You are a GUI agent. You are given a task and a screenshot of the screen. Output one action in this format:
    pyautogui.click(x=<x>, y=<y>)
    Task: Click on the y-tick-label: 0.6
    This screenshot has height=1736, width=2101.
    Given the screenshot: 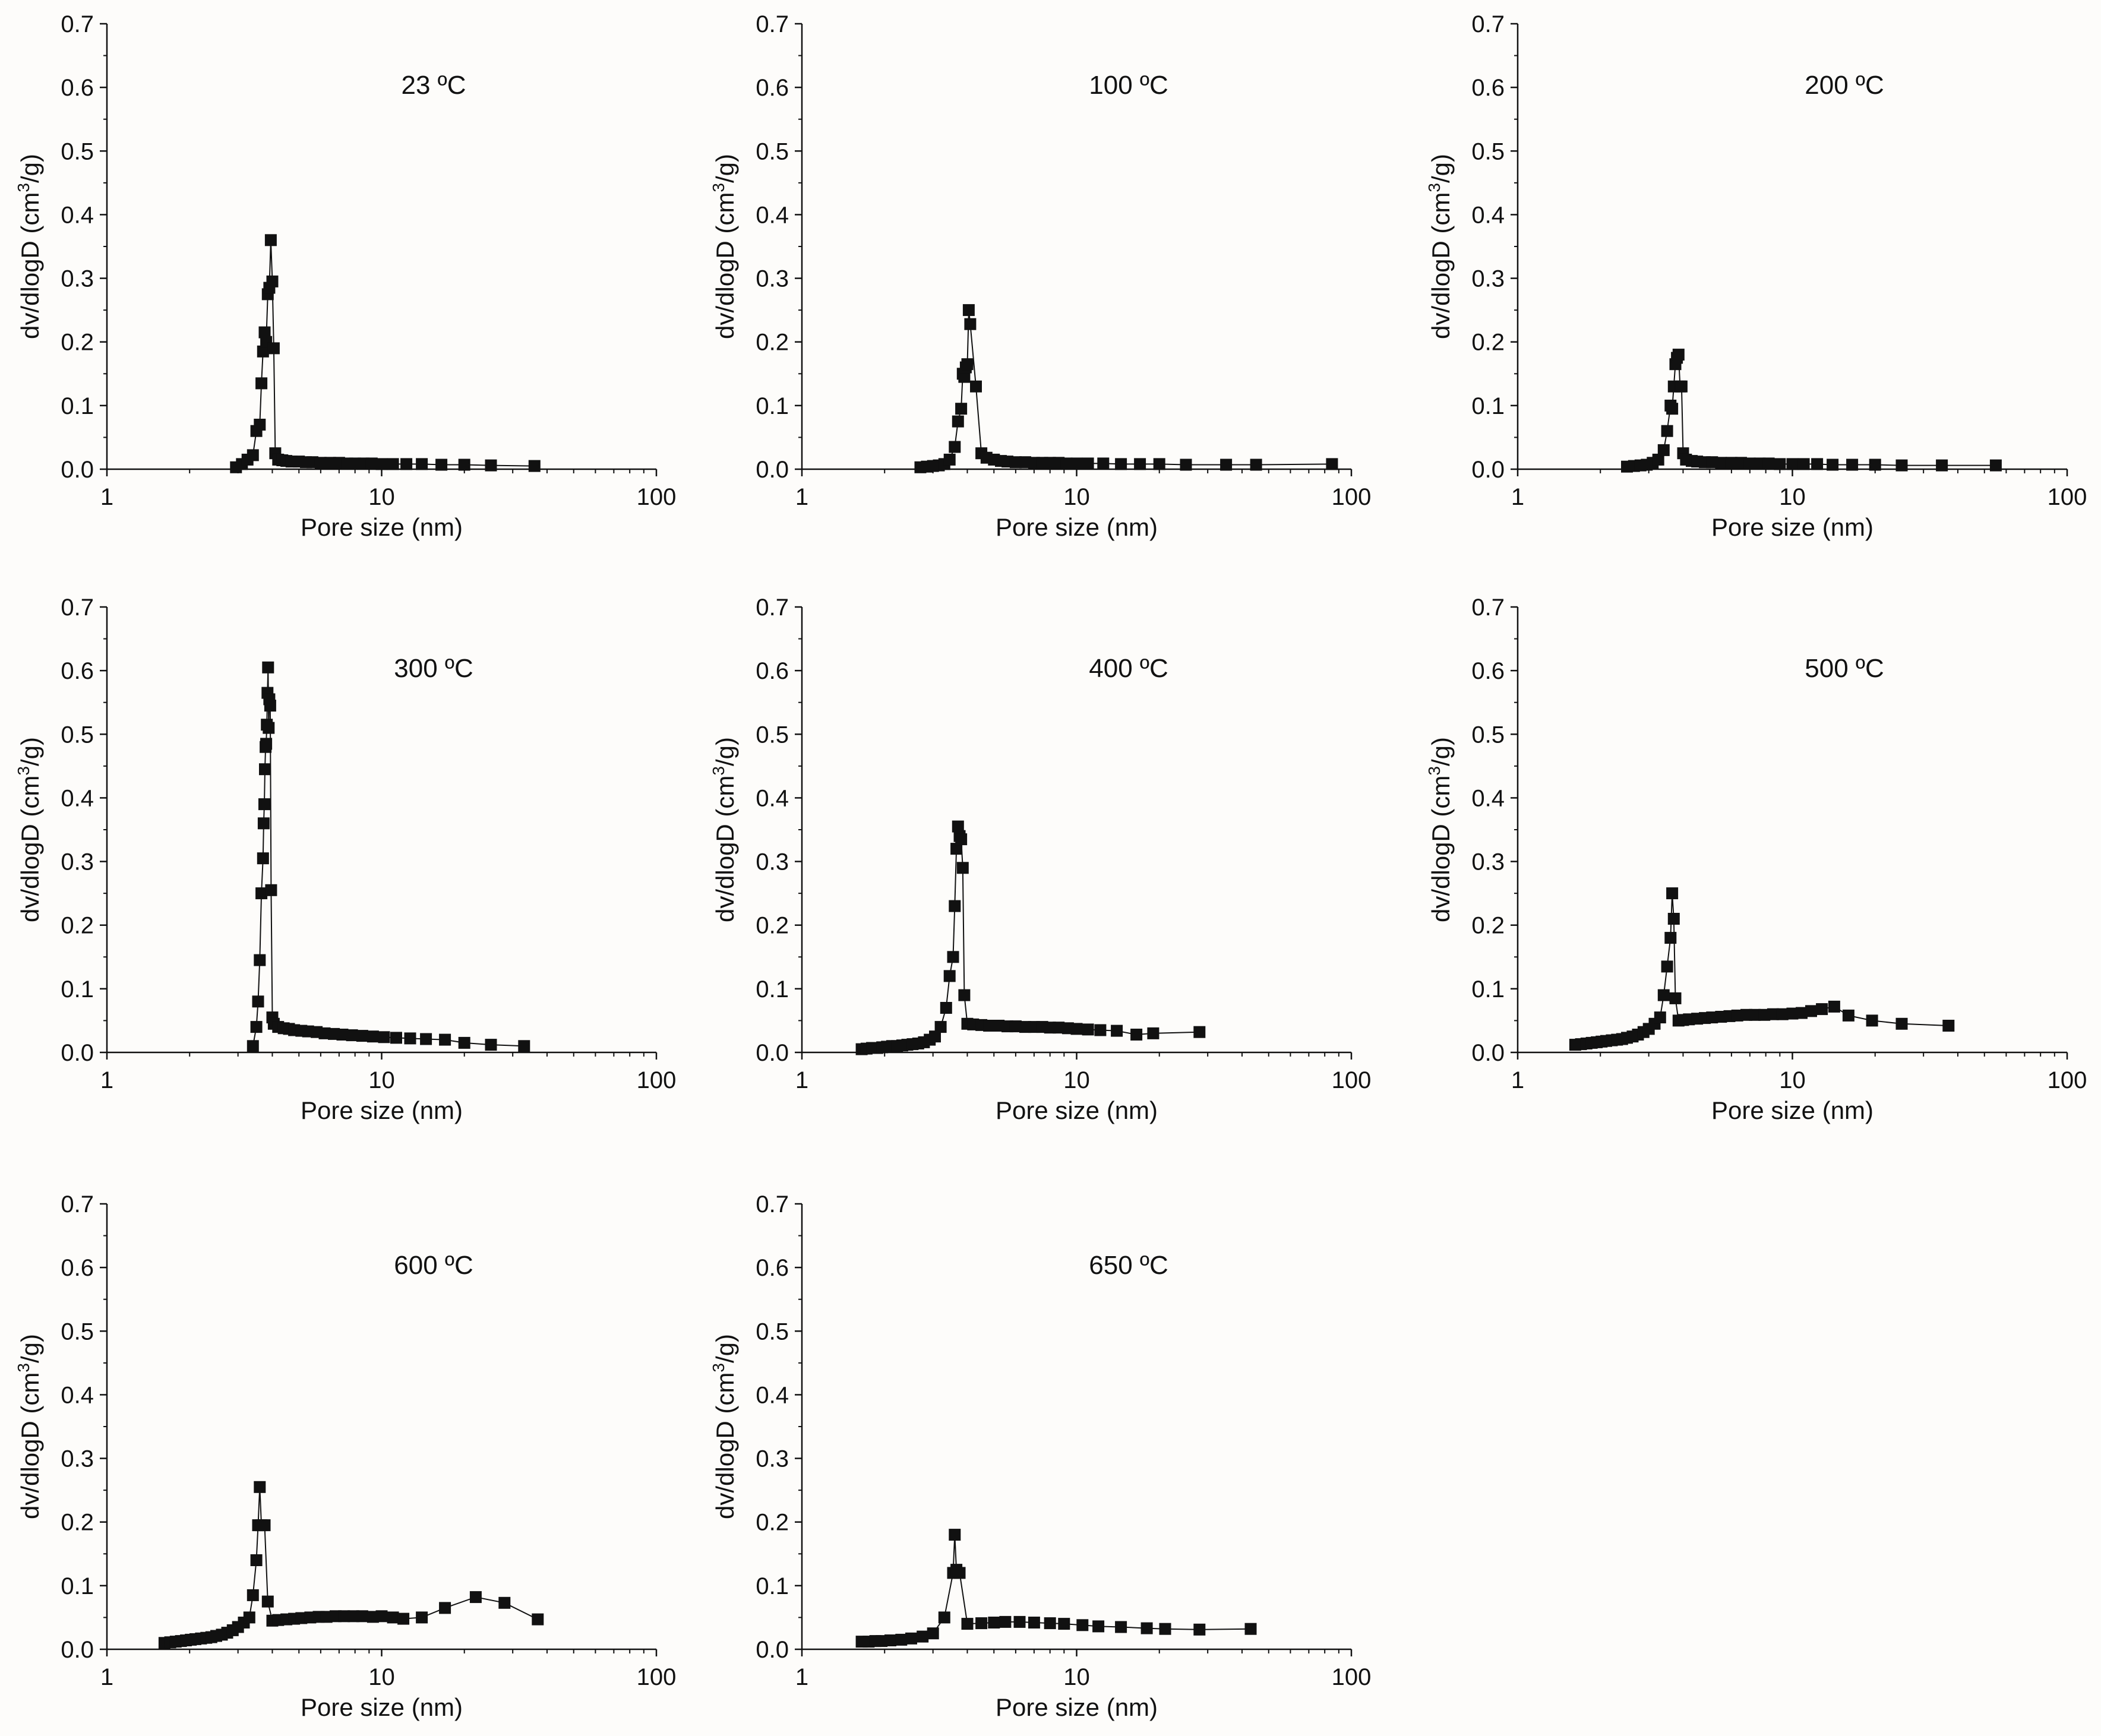 What is the action you would take?
    pyautogui.click(x=78, y=671)
    